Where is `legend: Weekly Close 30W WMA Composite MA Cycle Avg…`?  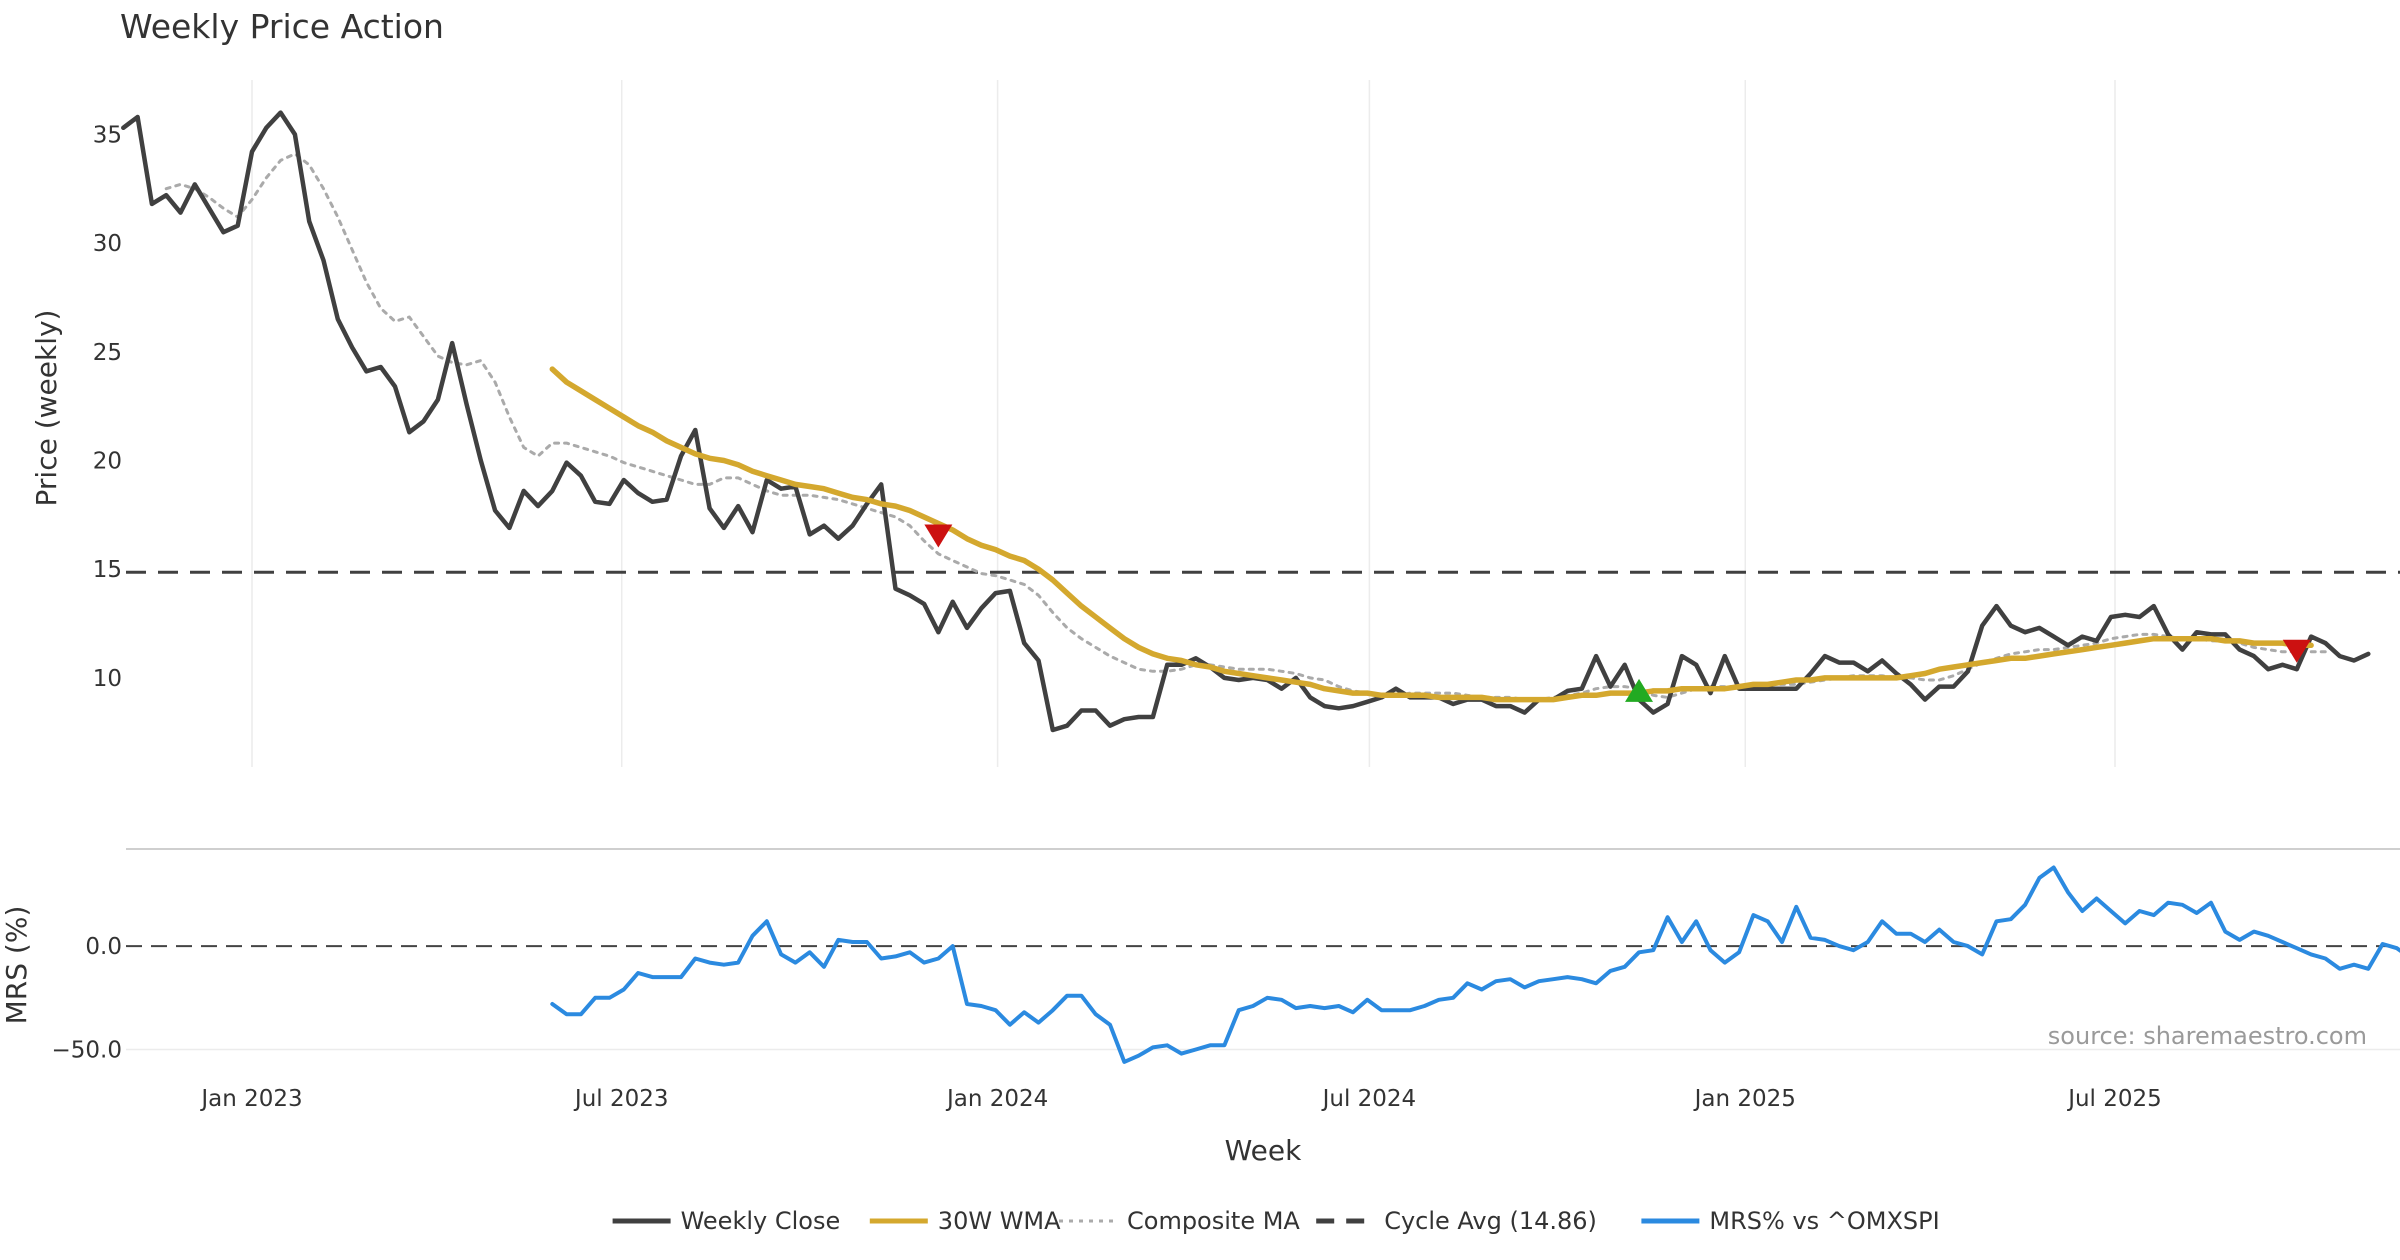 legend: Weekly Close 30W WMA Composite MA Cycle Avg… is located at coordinates (1276, 1221).